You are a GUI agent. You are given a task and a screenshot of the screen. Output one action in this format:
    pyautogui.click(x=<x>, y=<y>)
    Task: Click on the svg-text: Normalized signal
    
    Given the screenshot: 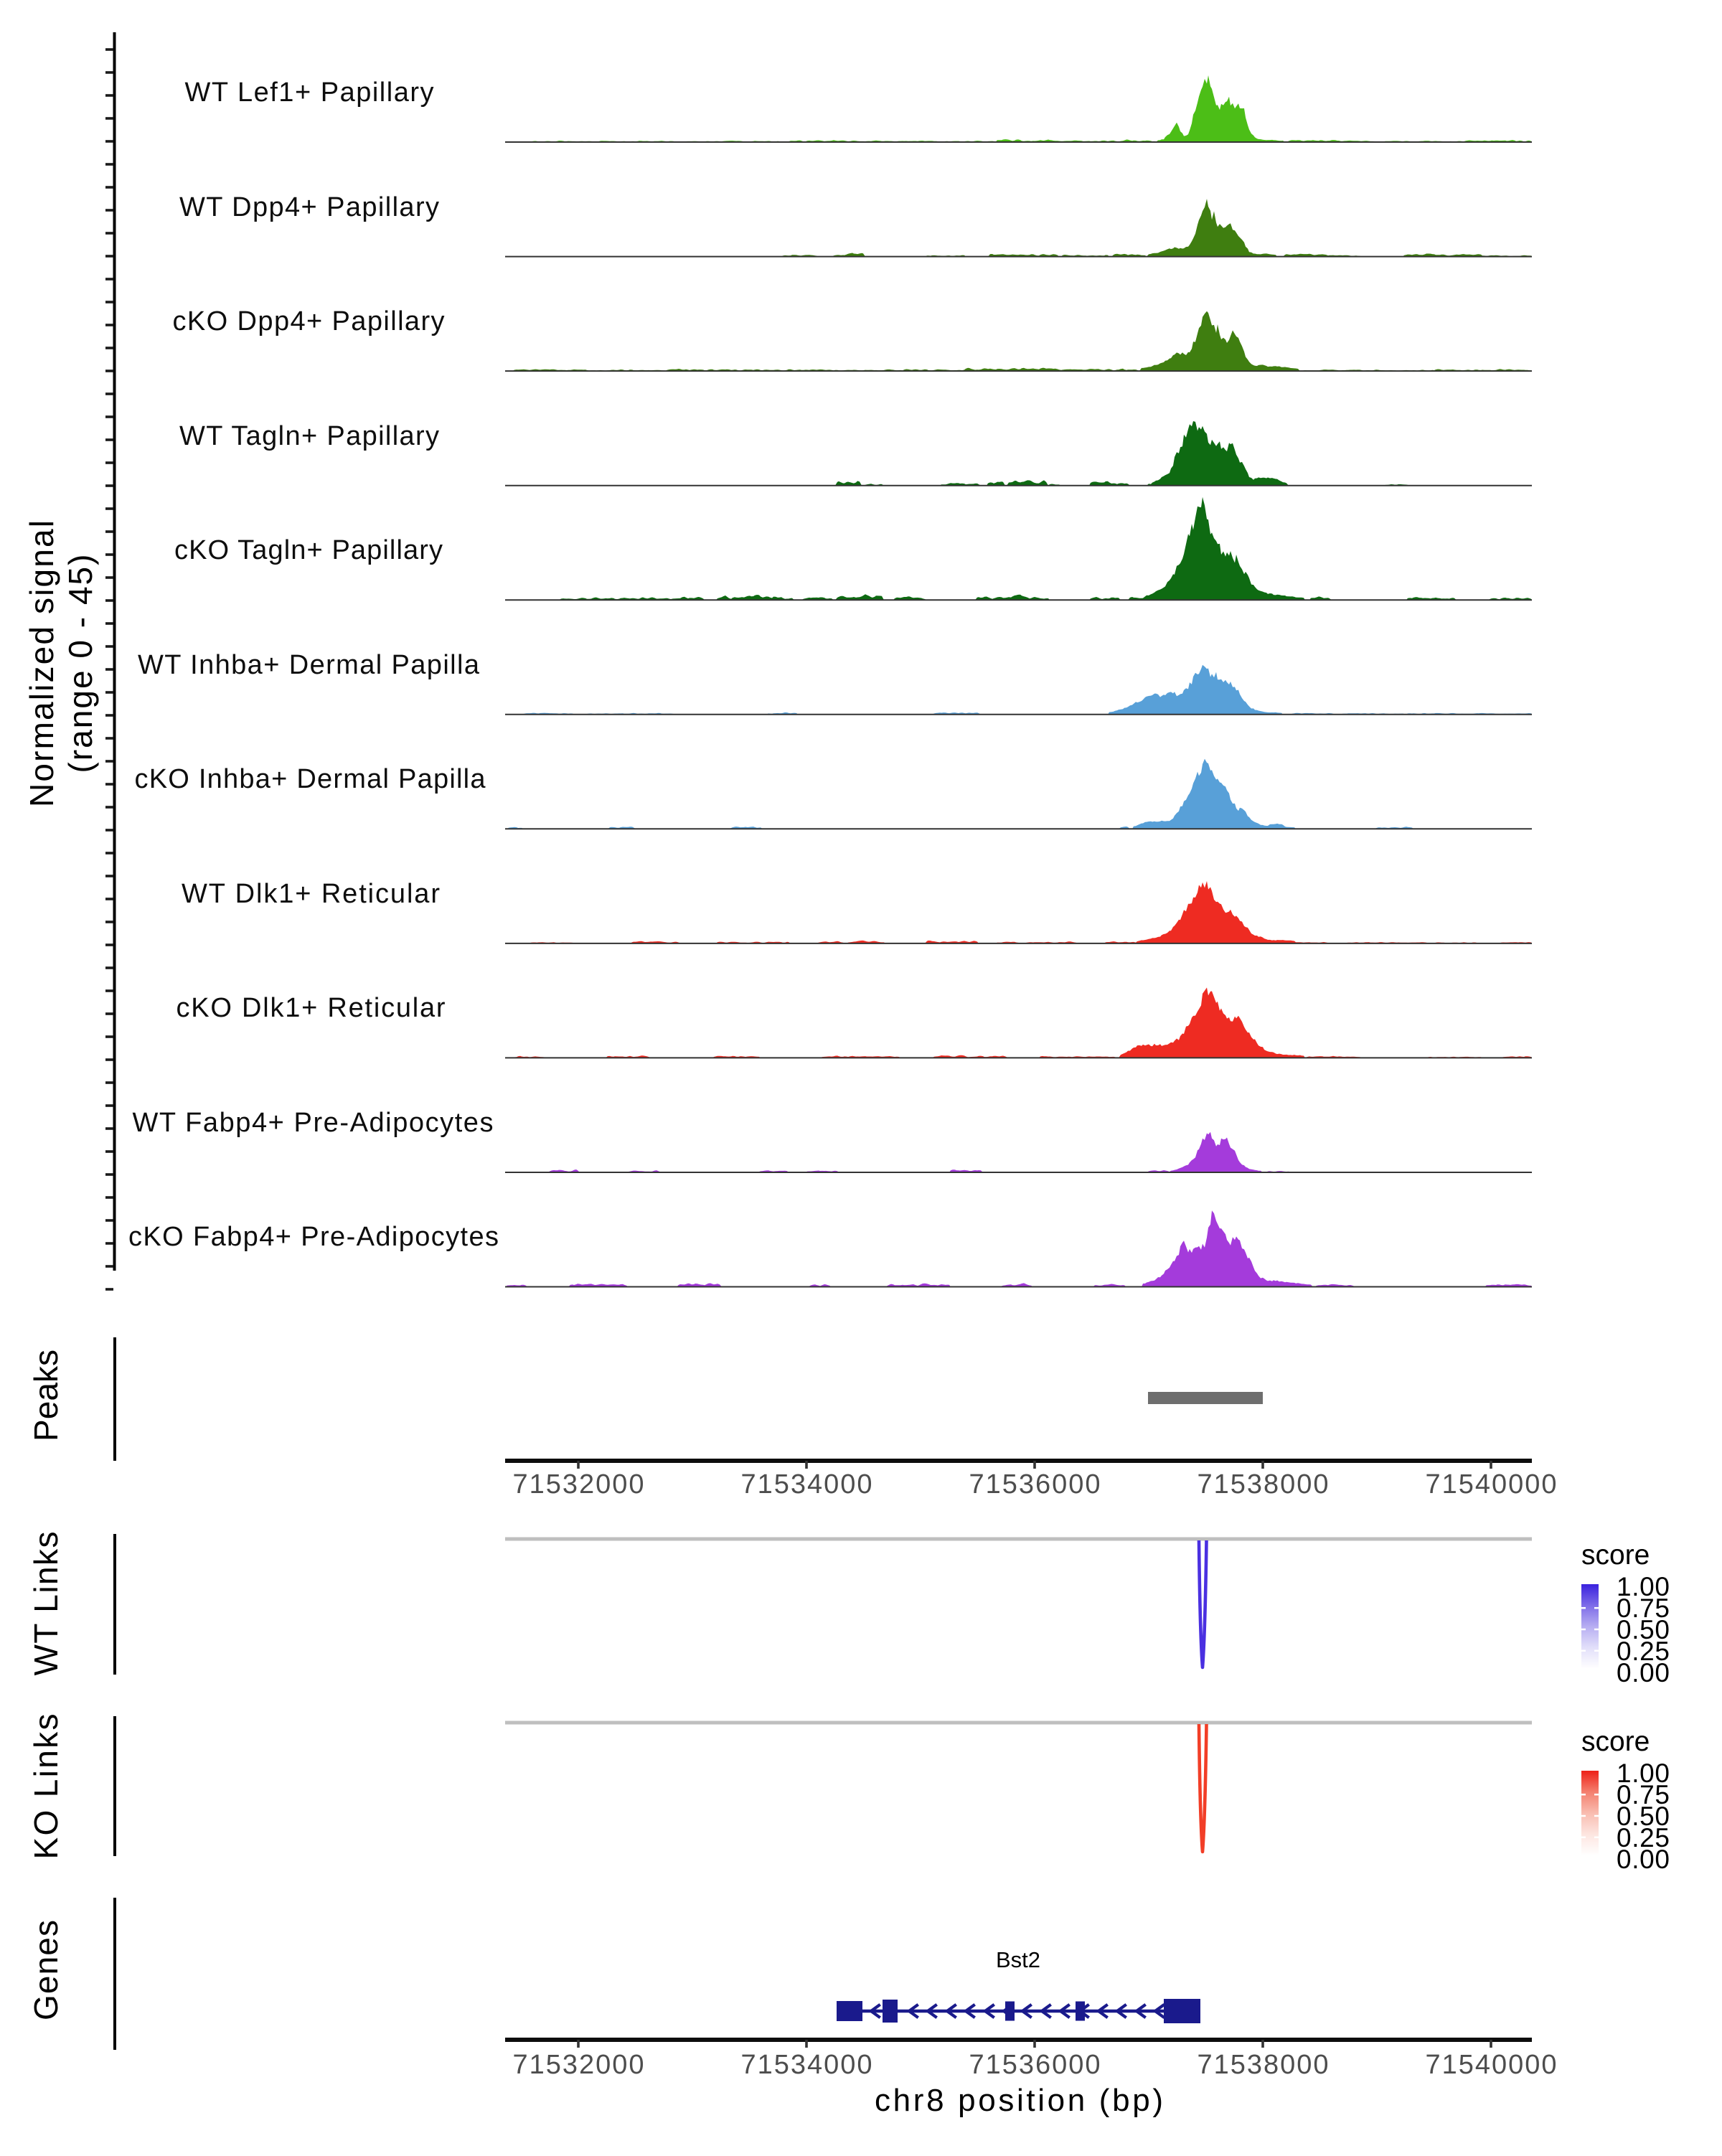 What is the action you would take?
    pyautogui.click(x=41, y=663)
    